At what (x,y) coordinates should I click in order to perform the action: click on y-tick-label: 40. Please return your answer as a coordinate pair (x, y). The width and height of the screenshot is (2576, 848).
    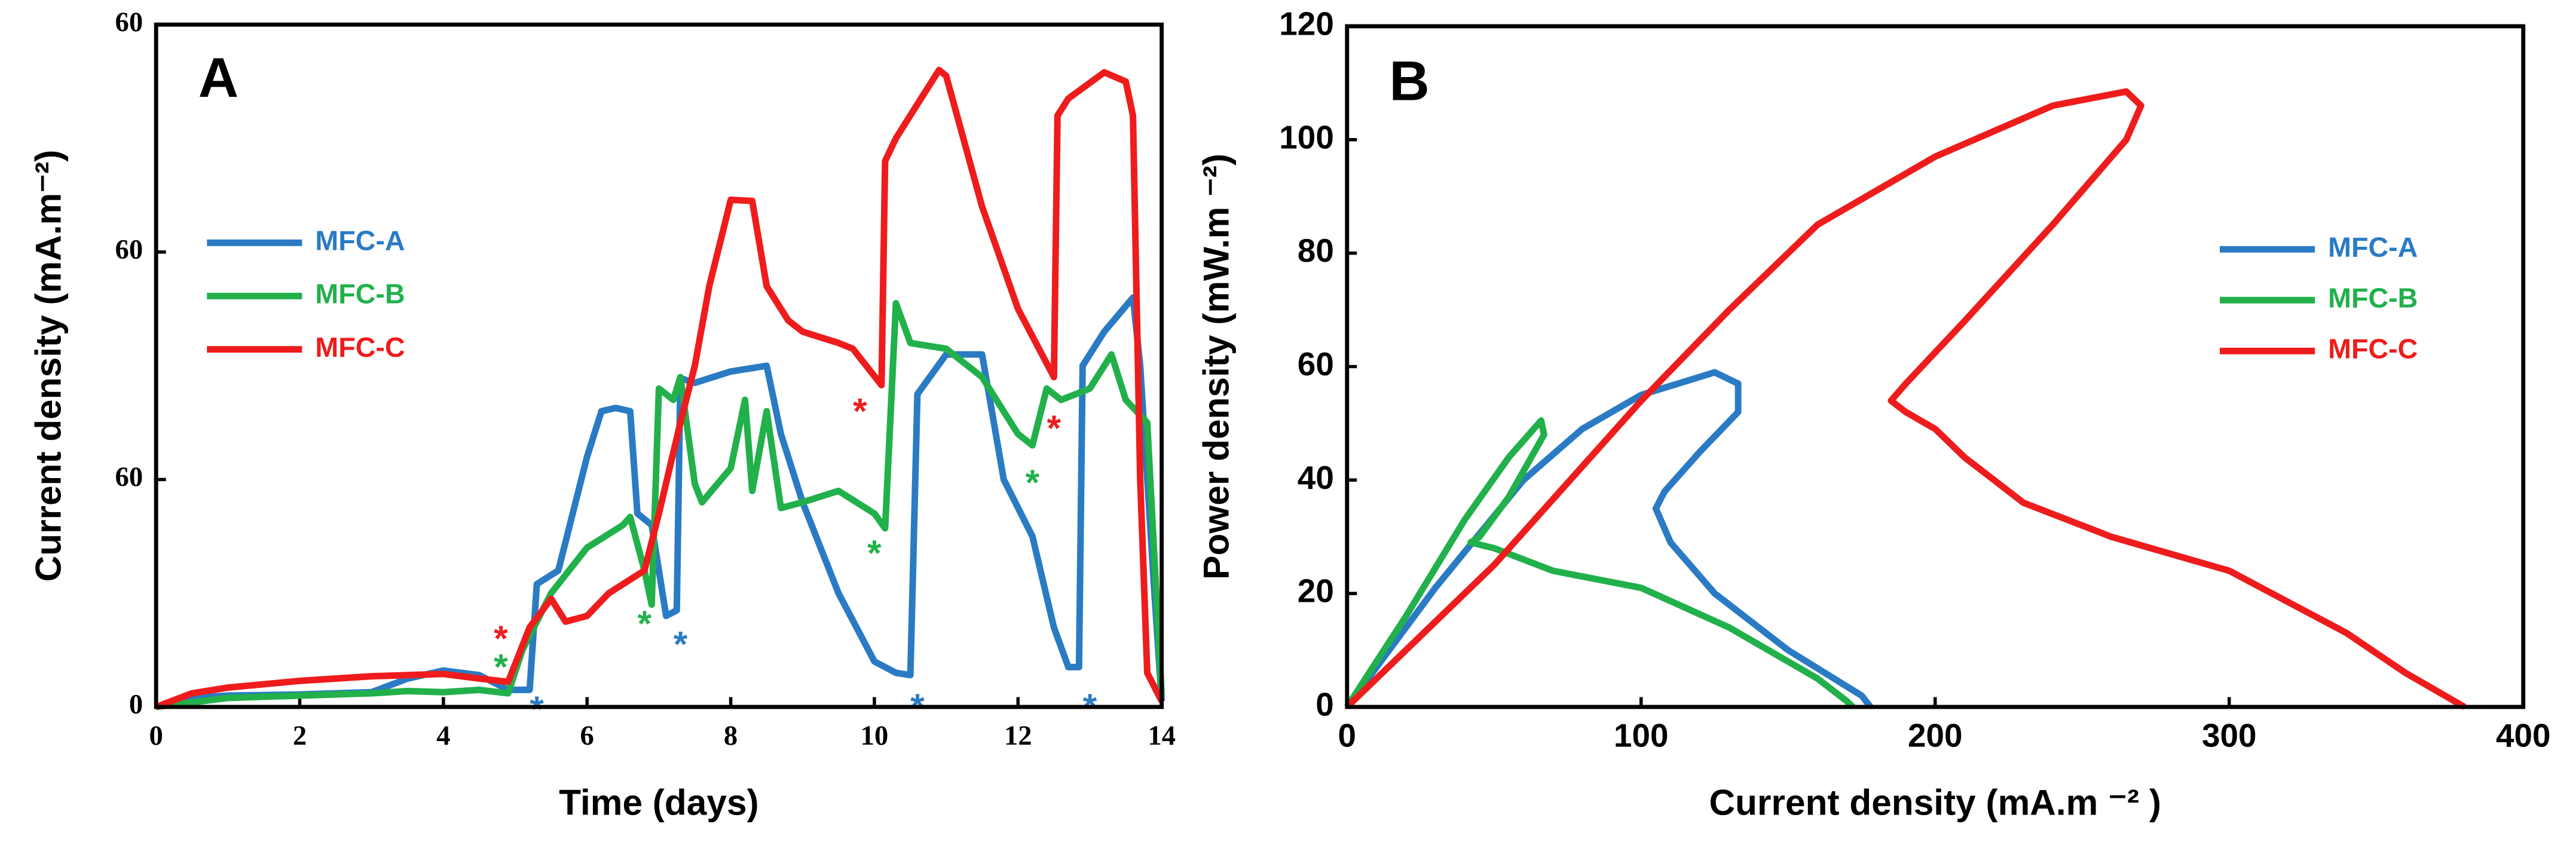
    Looking at the image, I should click on (1316, 478).